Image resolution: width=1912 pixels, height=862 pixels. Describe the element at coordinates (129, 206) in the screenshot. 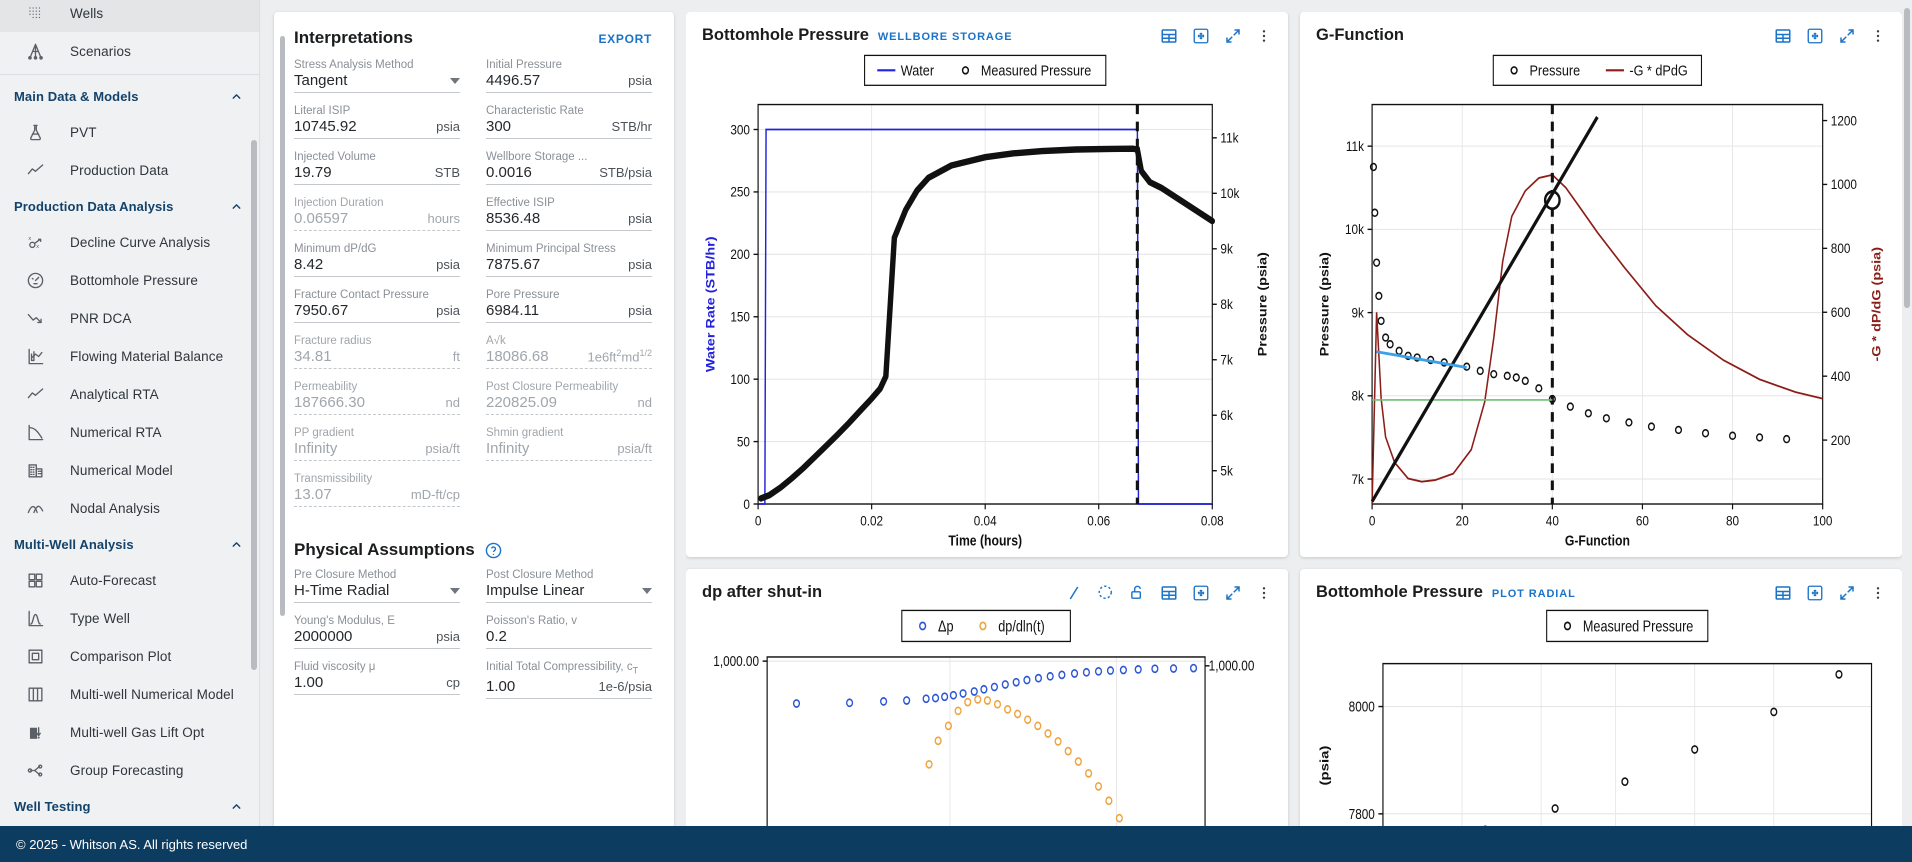

I see `sidebar-group-production-data-analysis: Production Data Analysis` at that location.